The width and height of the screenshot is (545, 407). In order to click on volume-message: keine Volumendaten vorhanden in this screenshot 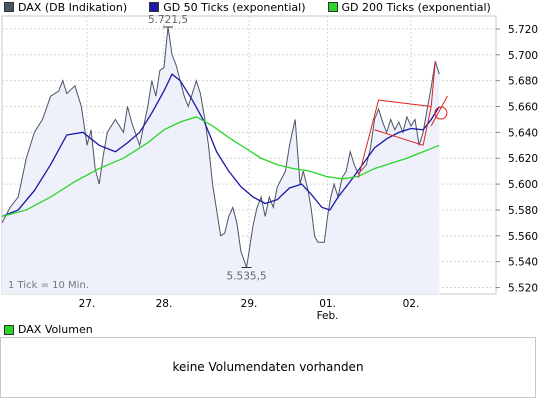, I will do `click(268, 367)`.